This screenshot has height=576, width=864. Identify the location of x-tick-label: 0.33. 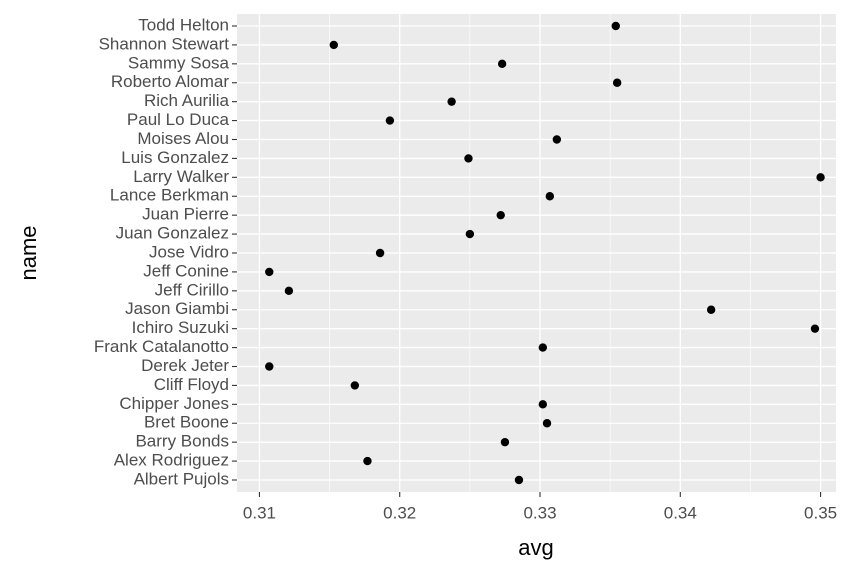
(539, 512).